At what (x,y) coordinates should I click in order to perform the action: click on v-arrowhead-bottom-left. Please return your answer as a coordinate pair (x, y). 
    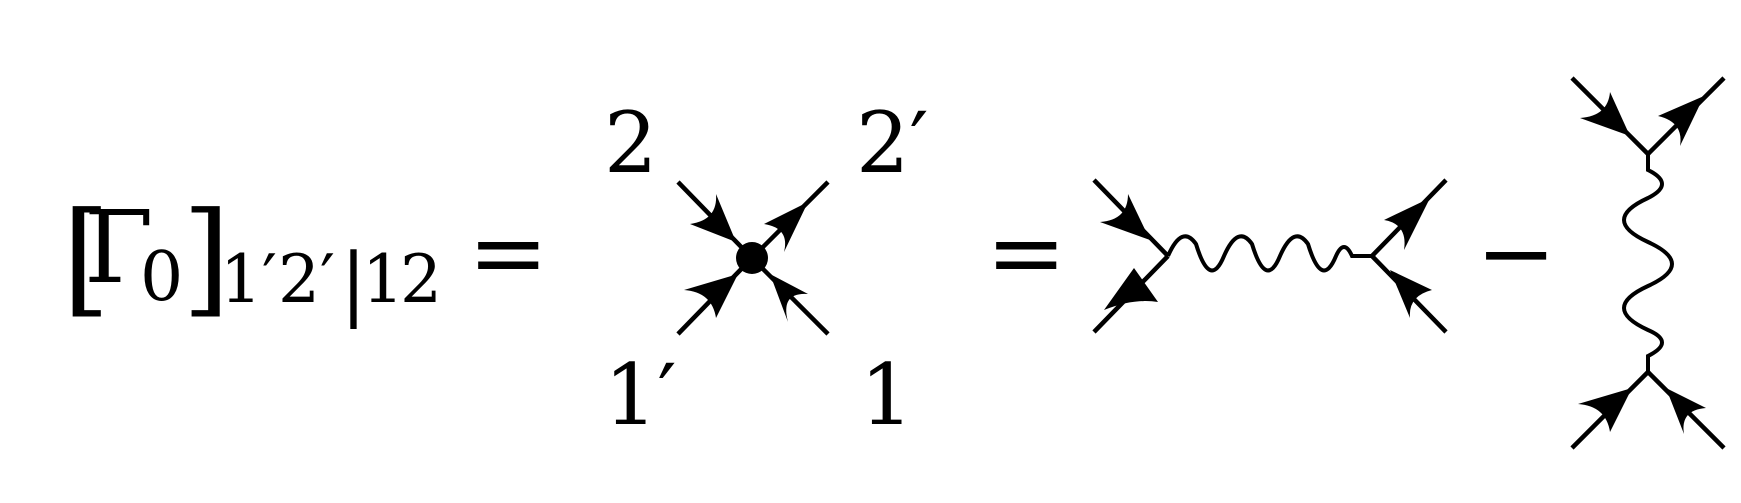
    Looking at the image, I should click on (1605, 410).